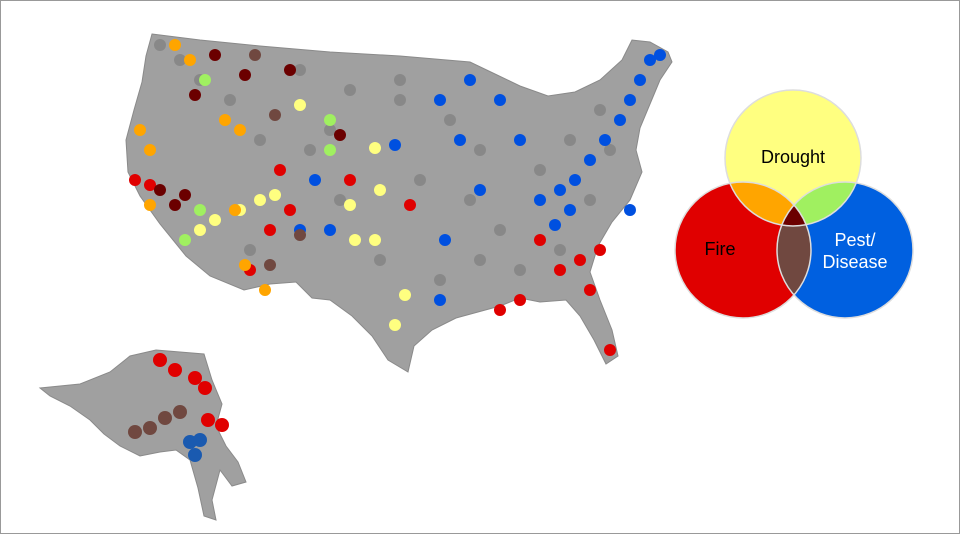 The width and height of the screenshot is (960, 534). I want to click on venn-label: Drought, so click(793, 157).